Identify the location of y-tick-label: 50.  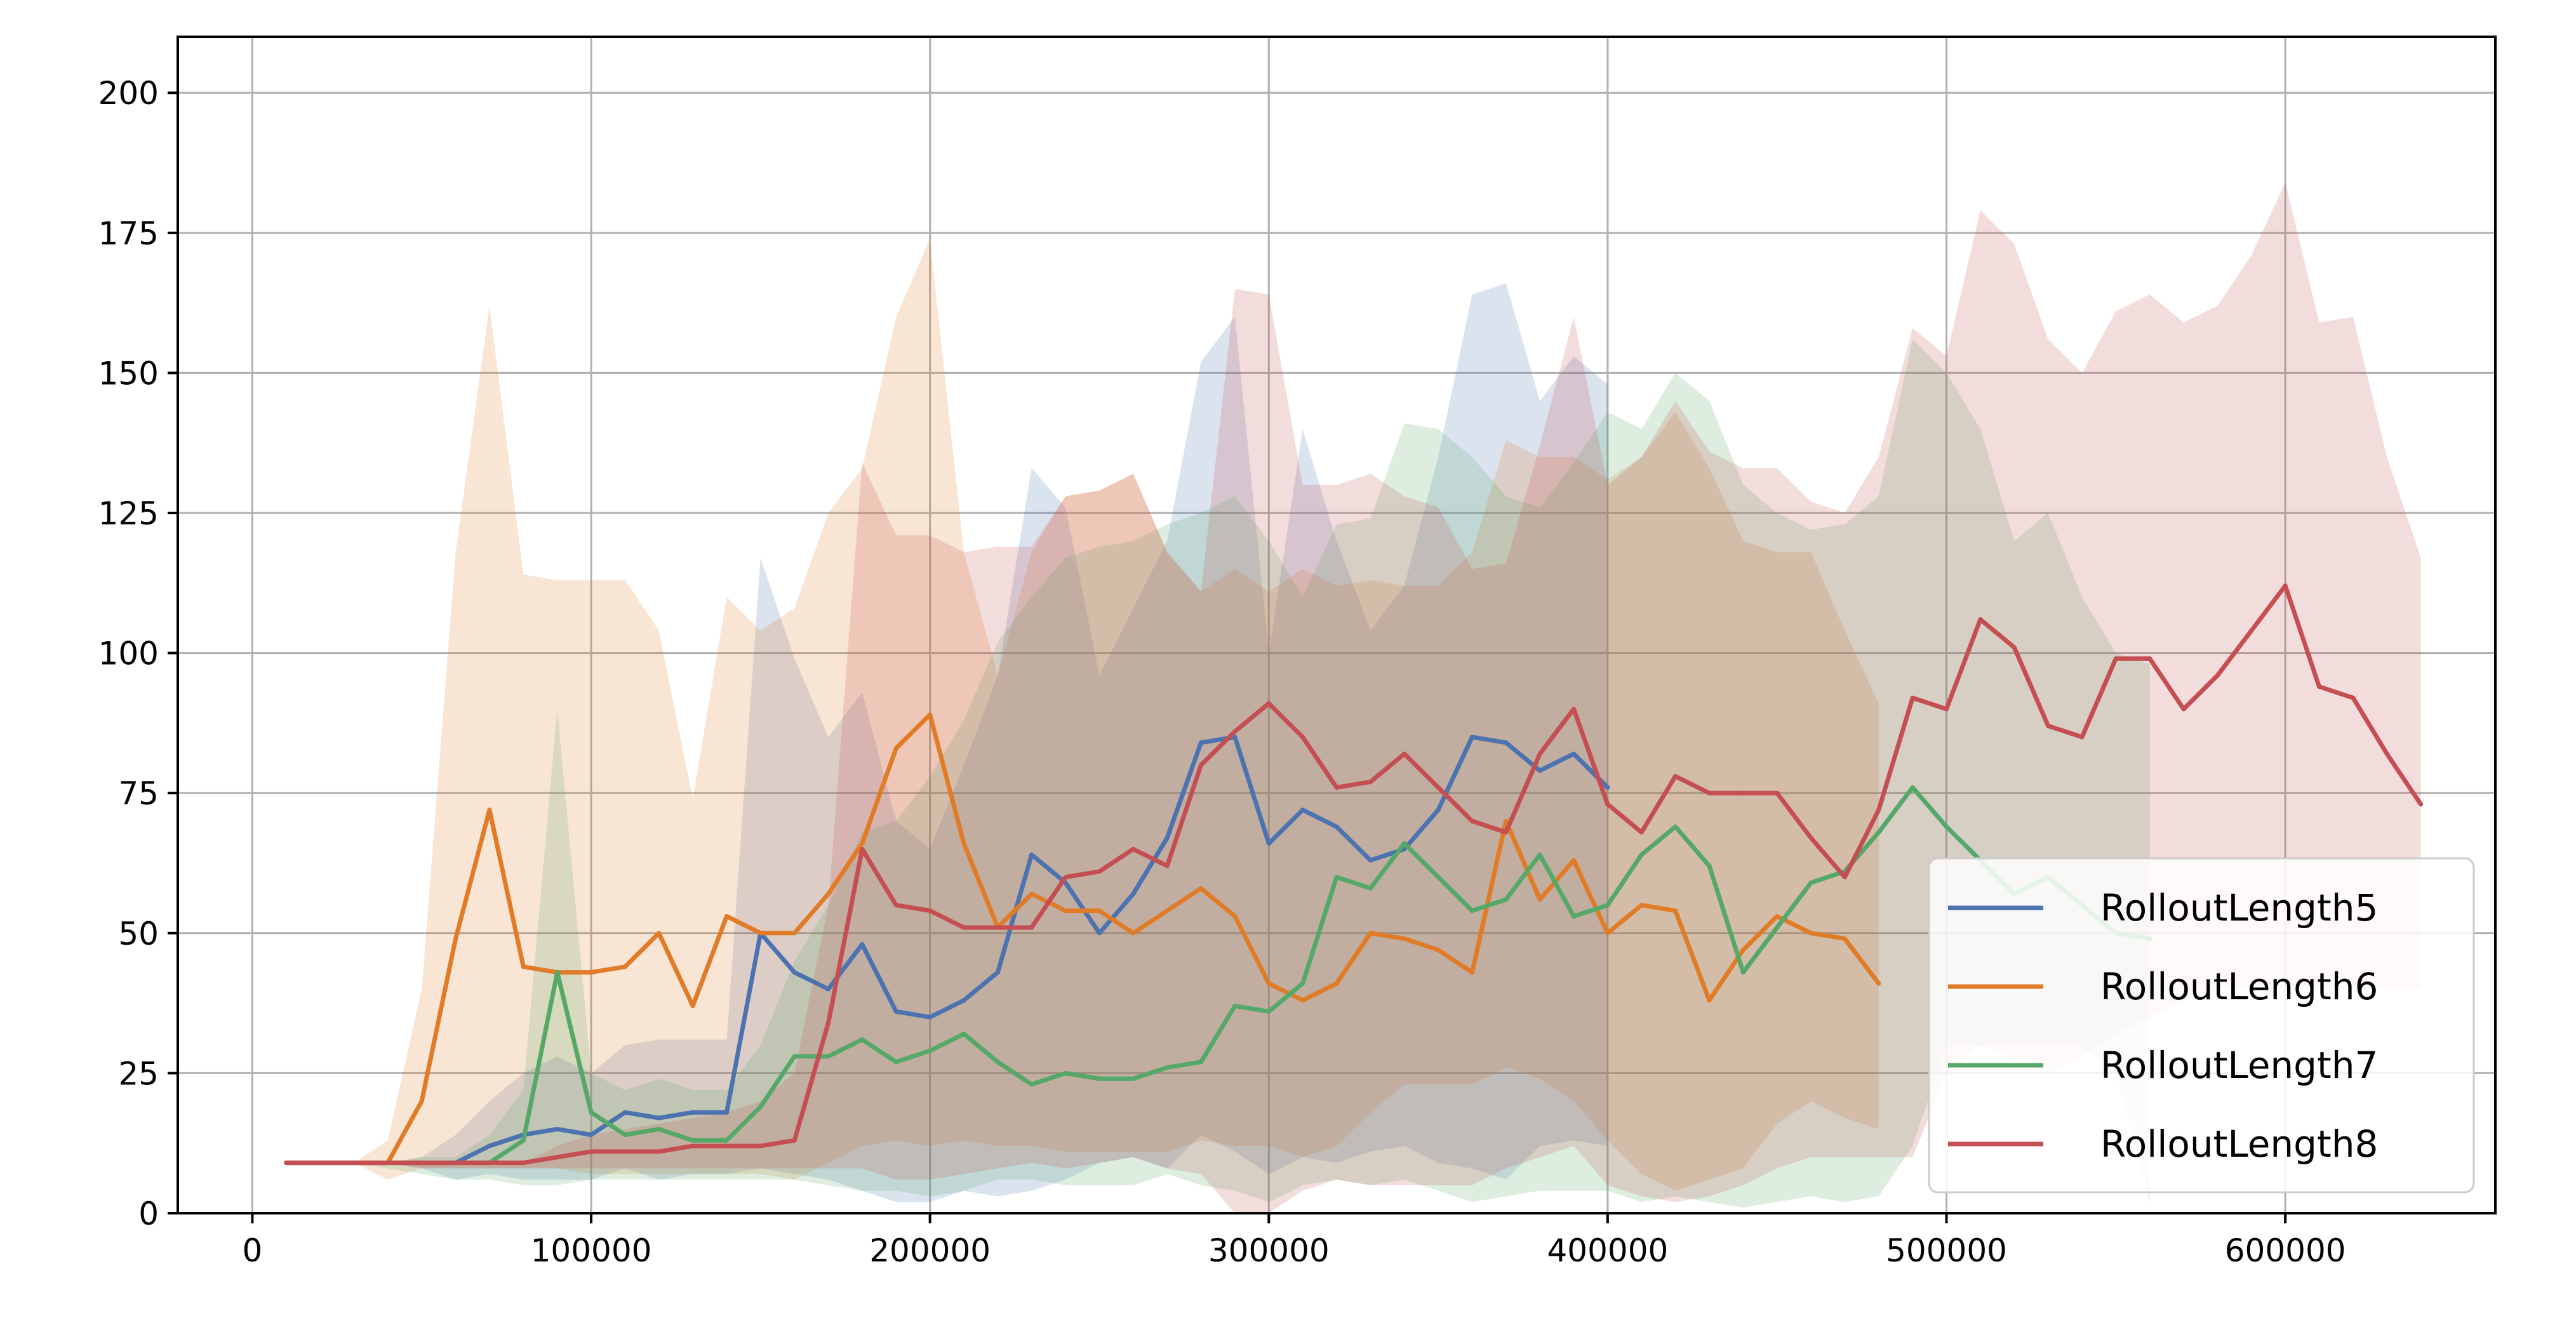
(138, 933).